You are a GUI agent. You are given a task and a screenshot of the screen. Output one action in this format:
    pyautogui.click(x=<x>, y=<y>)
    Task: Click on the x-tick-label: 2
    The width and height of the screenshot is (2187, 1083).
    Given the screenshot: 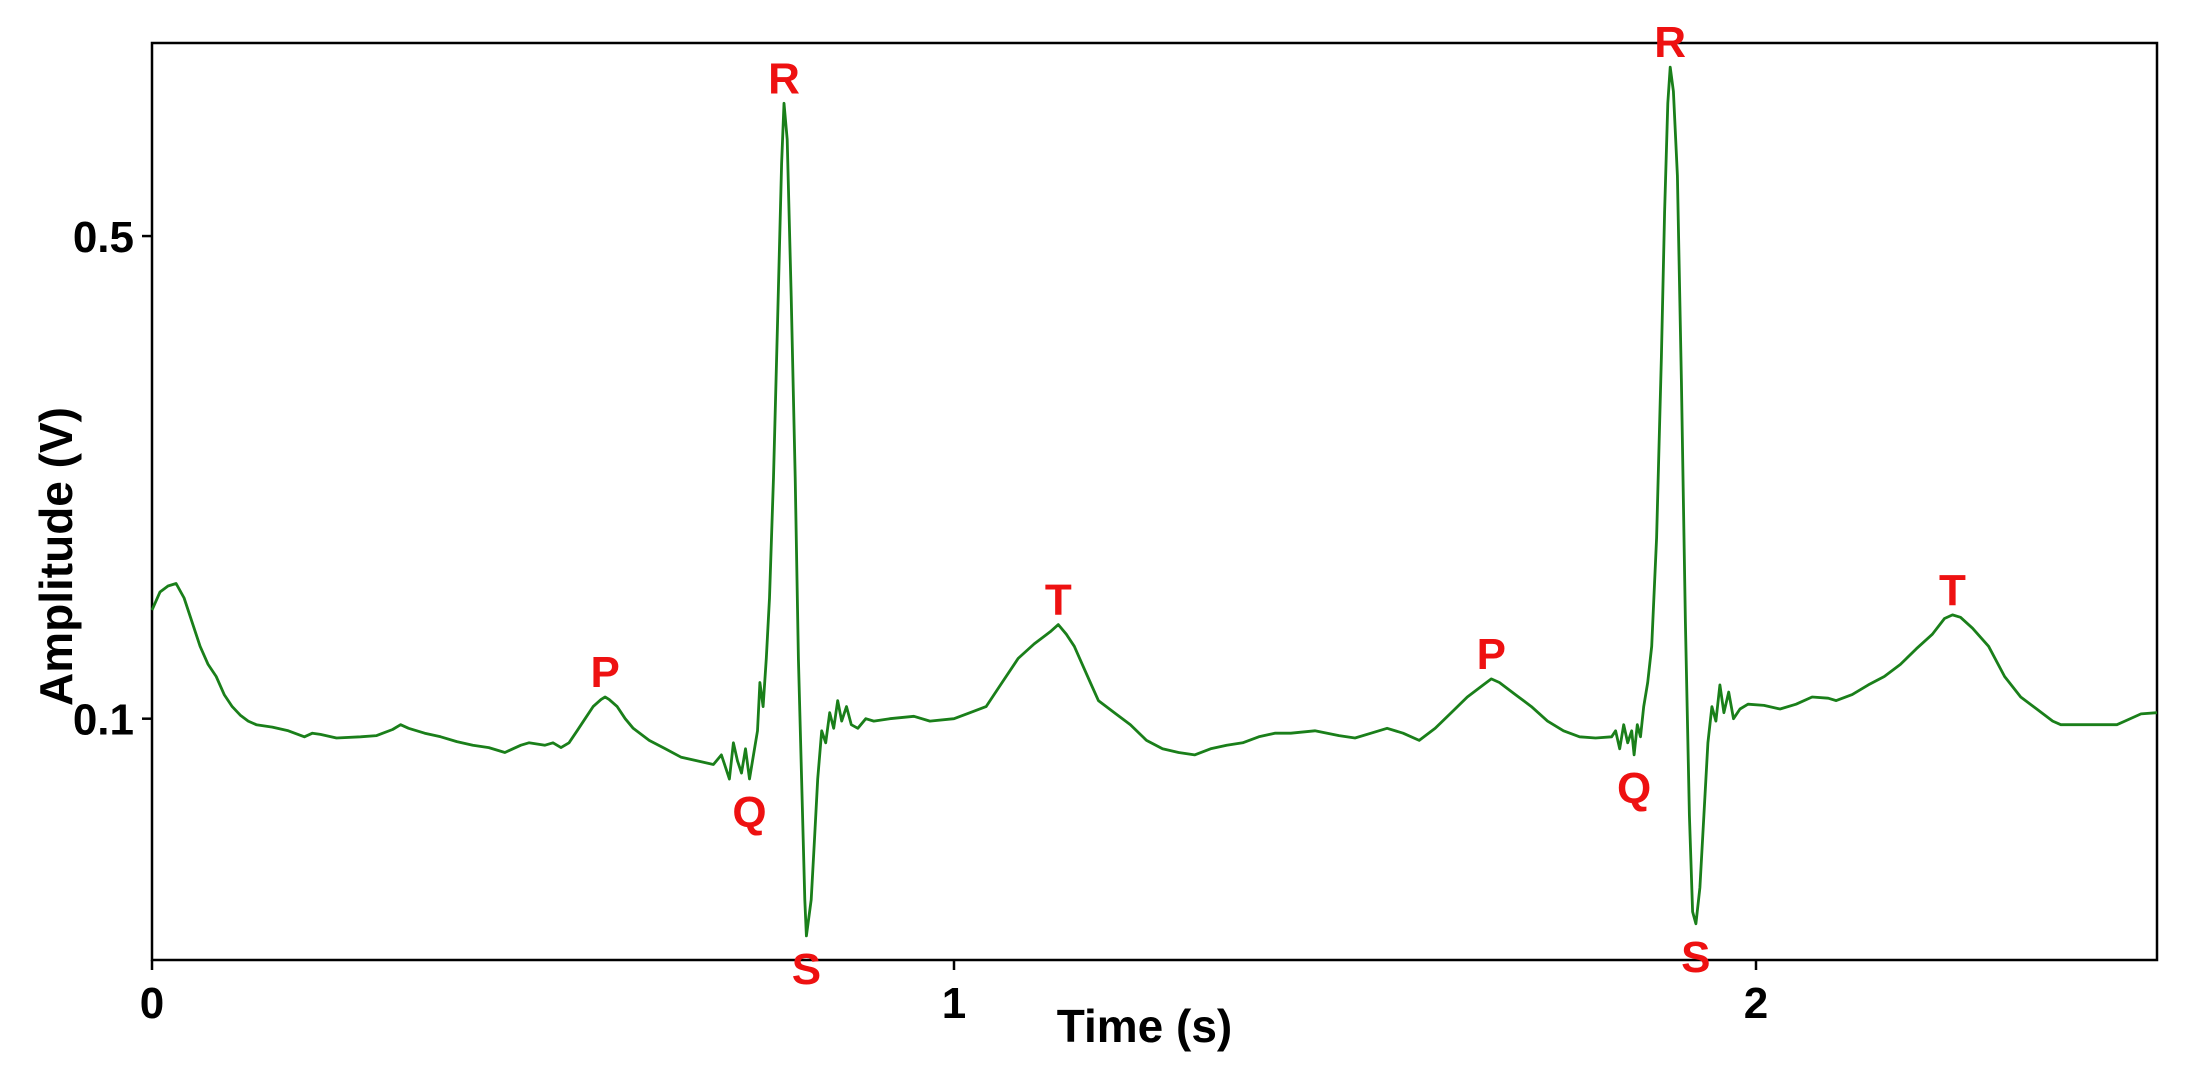 What is the action you would take?
    pyautogui.click(x=1756, y=1003)
    